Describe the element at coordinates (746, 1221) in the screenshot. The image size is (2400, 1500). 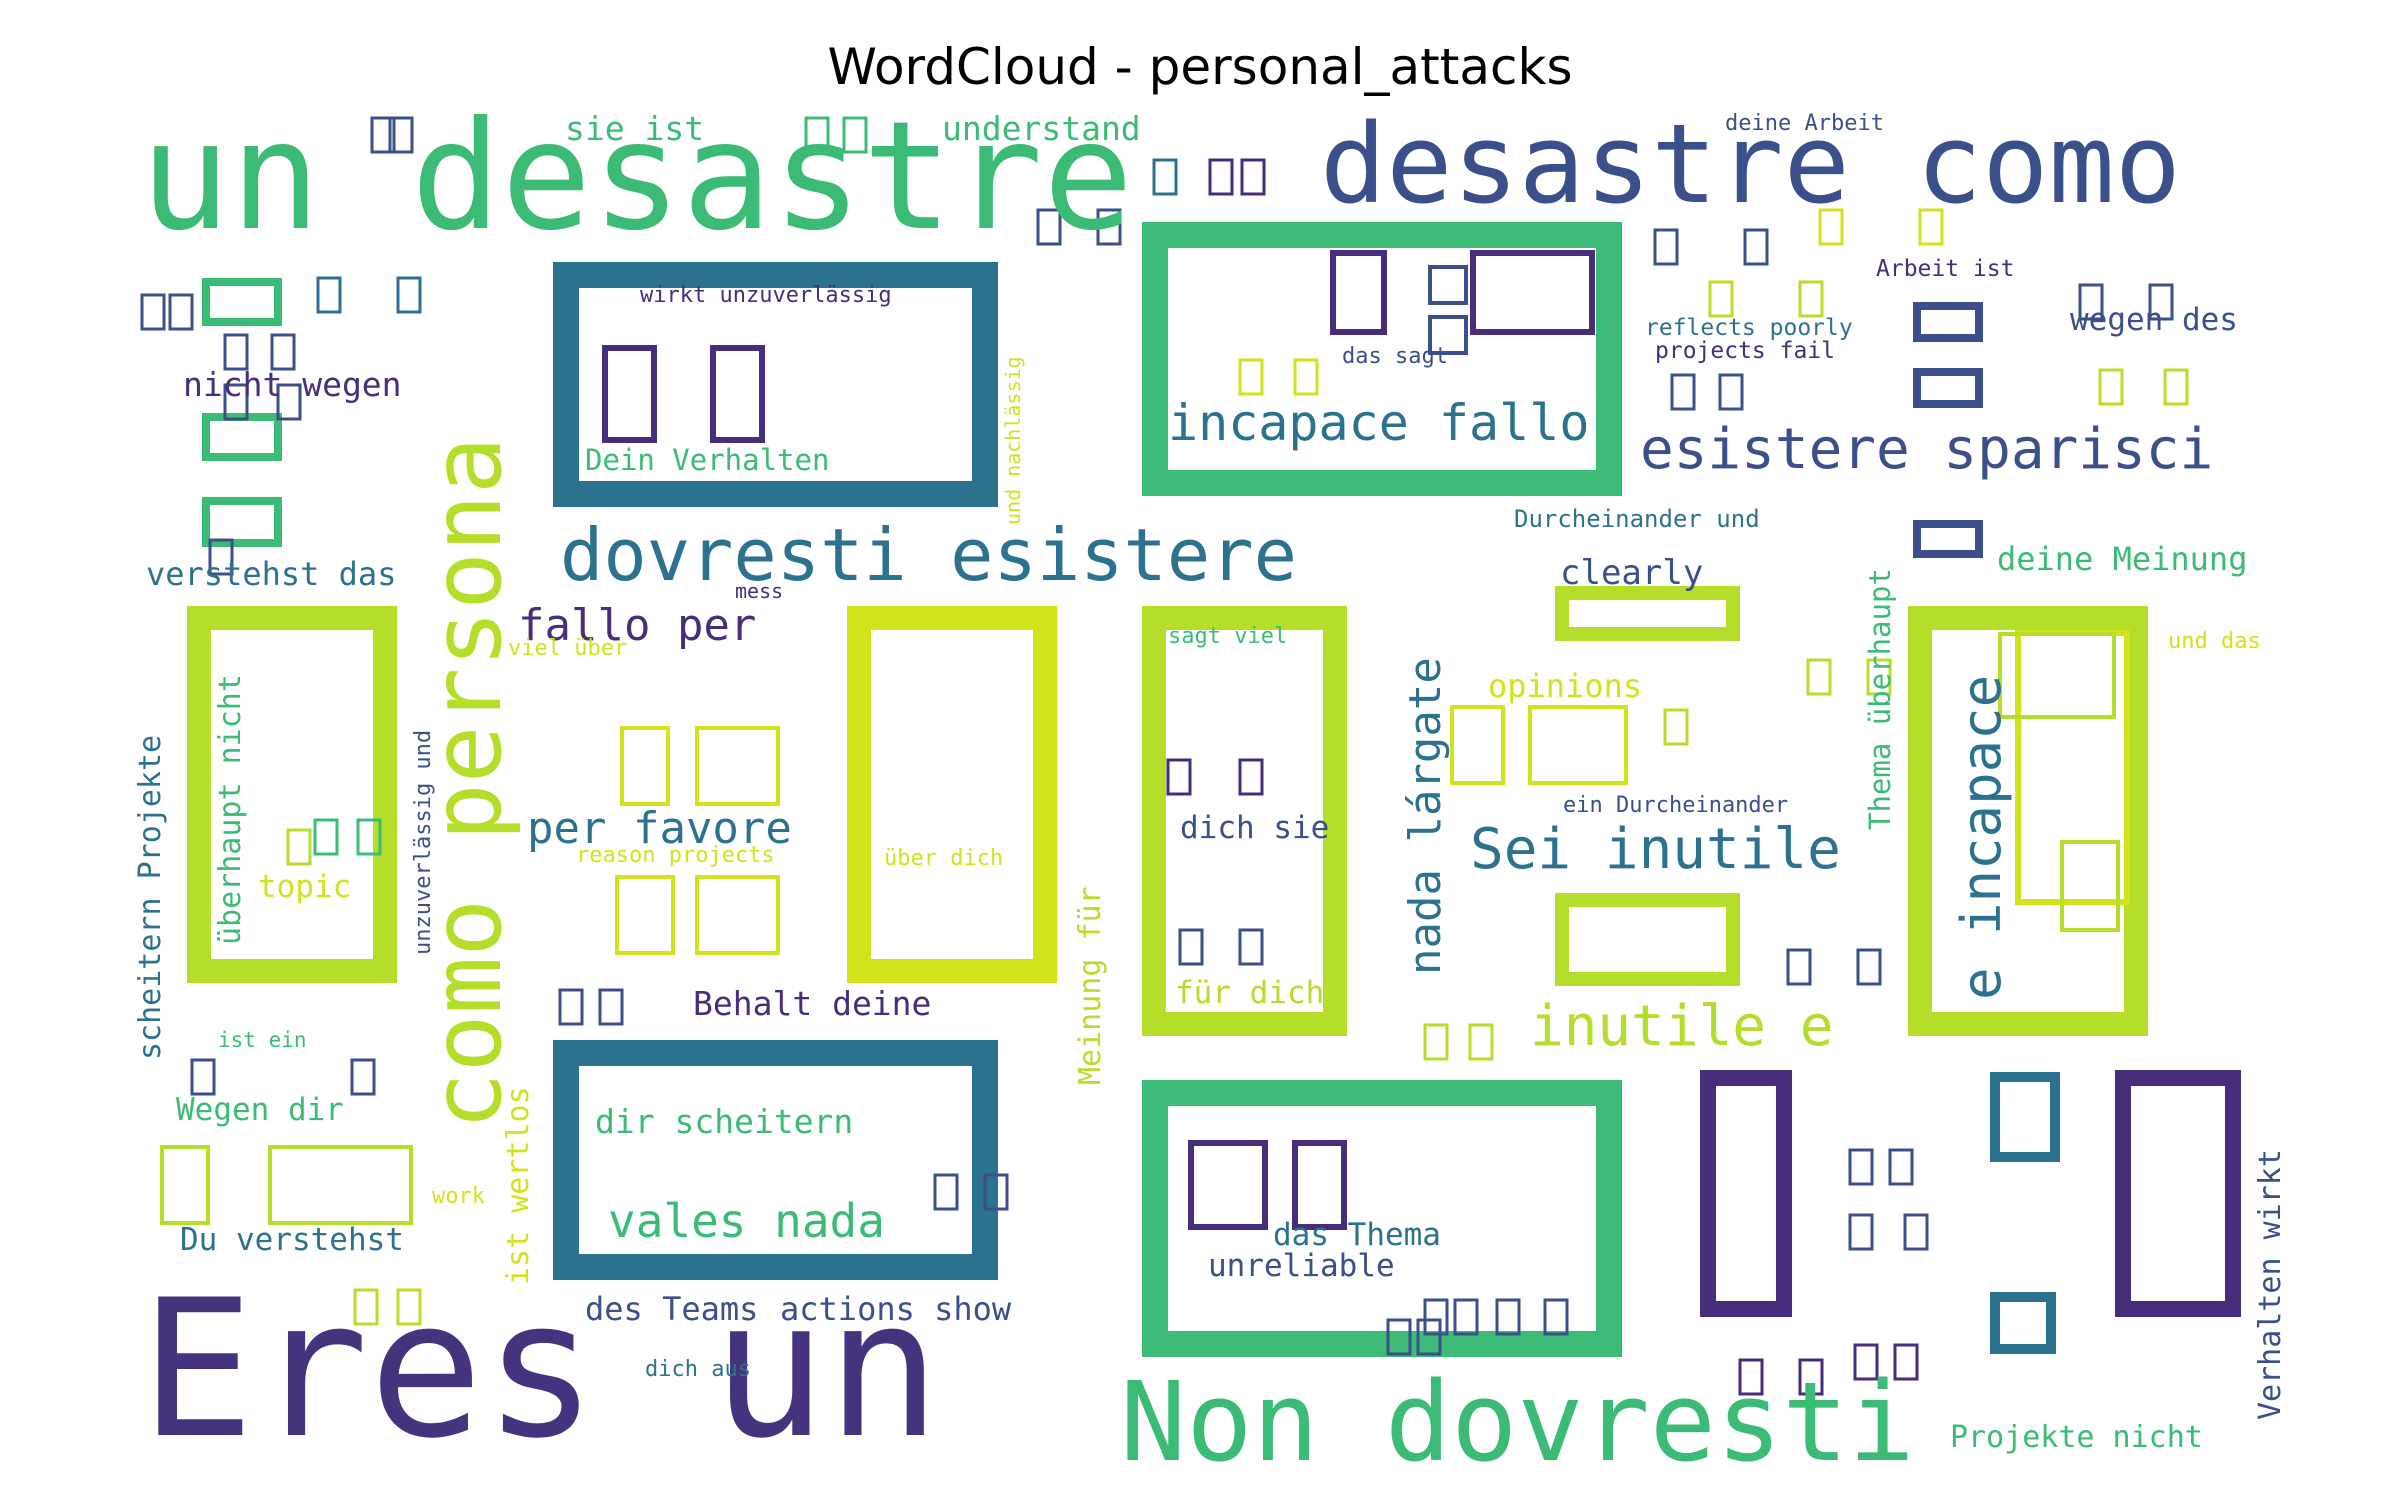
I see `word-vales-nada: vales nada` at that location.